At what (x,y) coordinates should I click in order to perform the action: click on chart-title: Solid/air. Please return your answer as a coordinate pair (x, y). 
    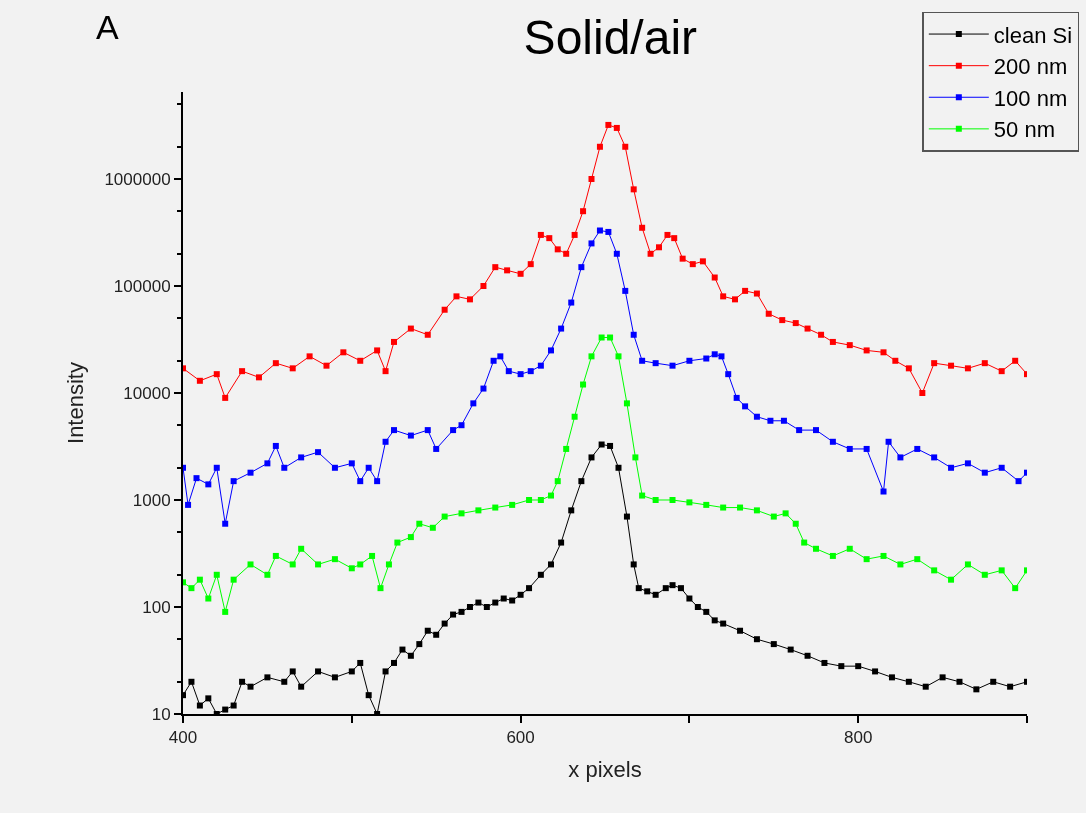
    Looking at the image, I should click on (610, 37).